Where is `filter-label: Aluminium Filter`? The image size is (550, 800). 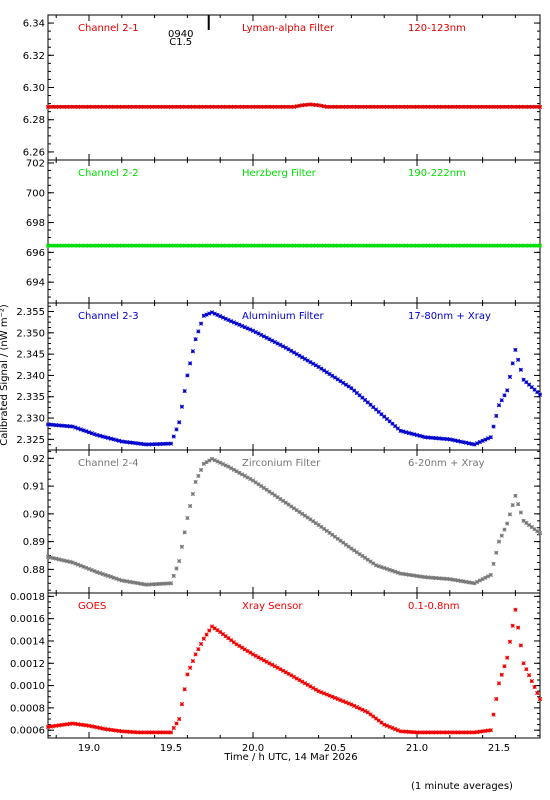
filter-label: Aluminium Filter is located at coordinates (283, 316).